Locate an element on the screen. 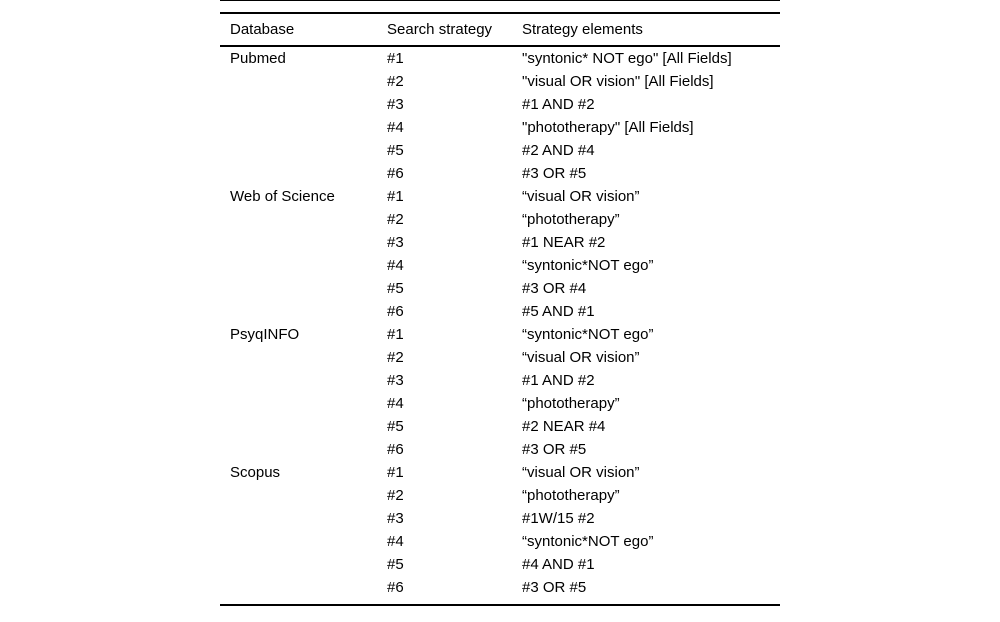 This screenshot has height=622, width=1000. header-rule is located at coordinates (500, 46).